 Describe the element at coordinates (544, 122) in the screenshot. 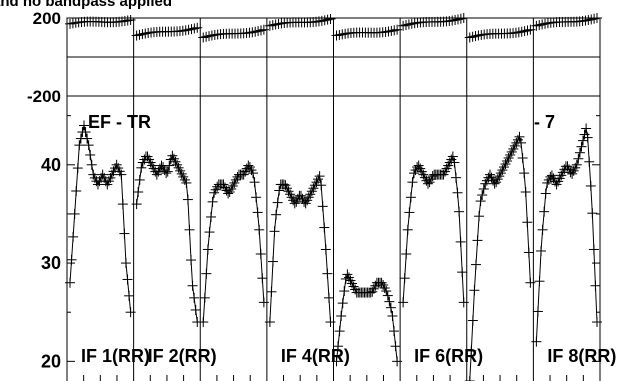

I see `annotation-label: - 7` at that location.